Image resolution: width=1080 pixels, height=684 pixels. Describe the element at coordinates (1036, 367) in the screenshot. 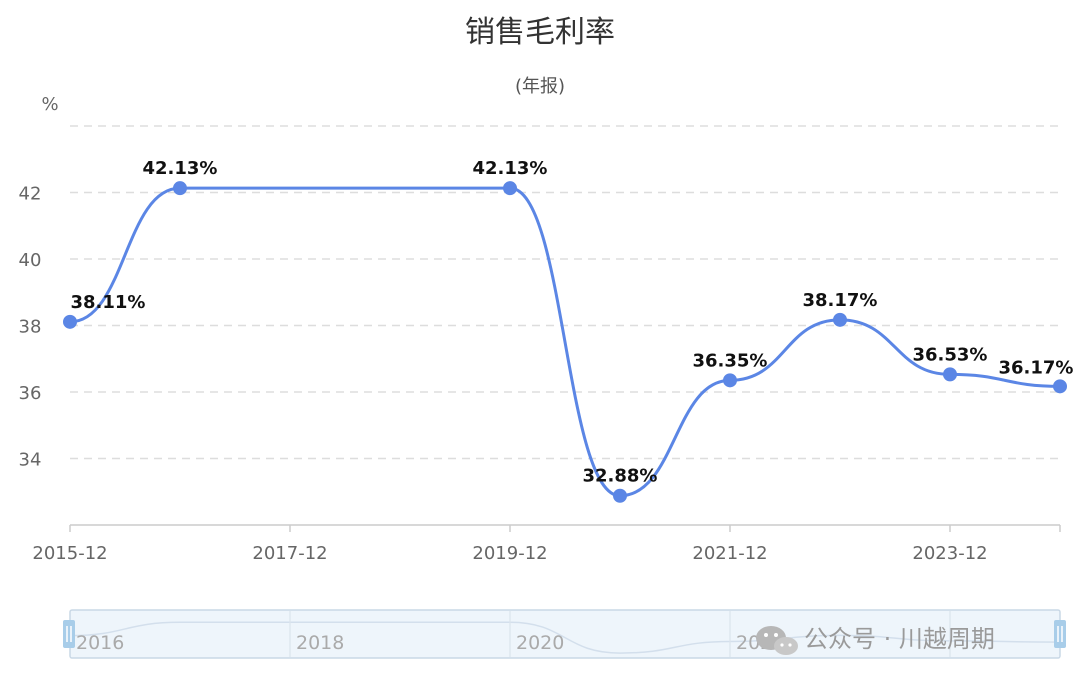

I see `data-label: 36.17%` at that location.